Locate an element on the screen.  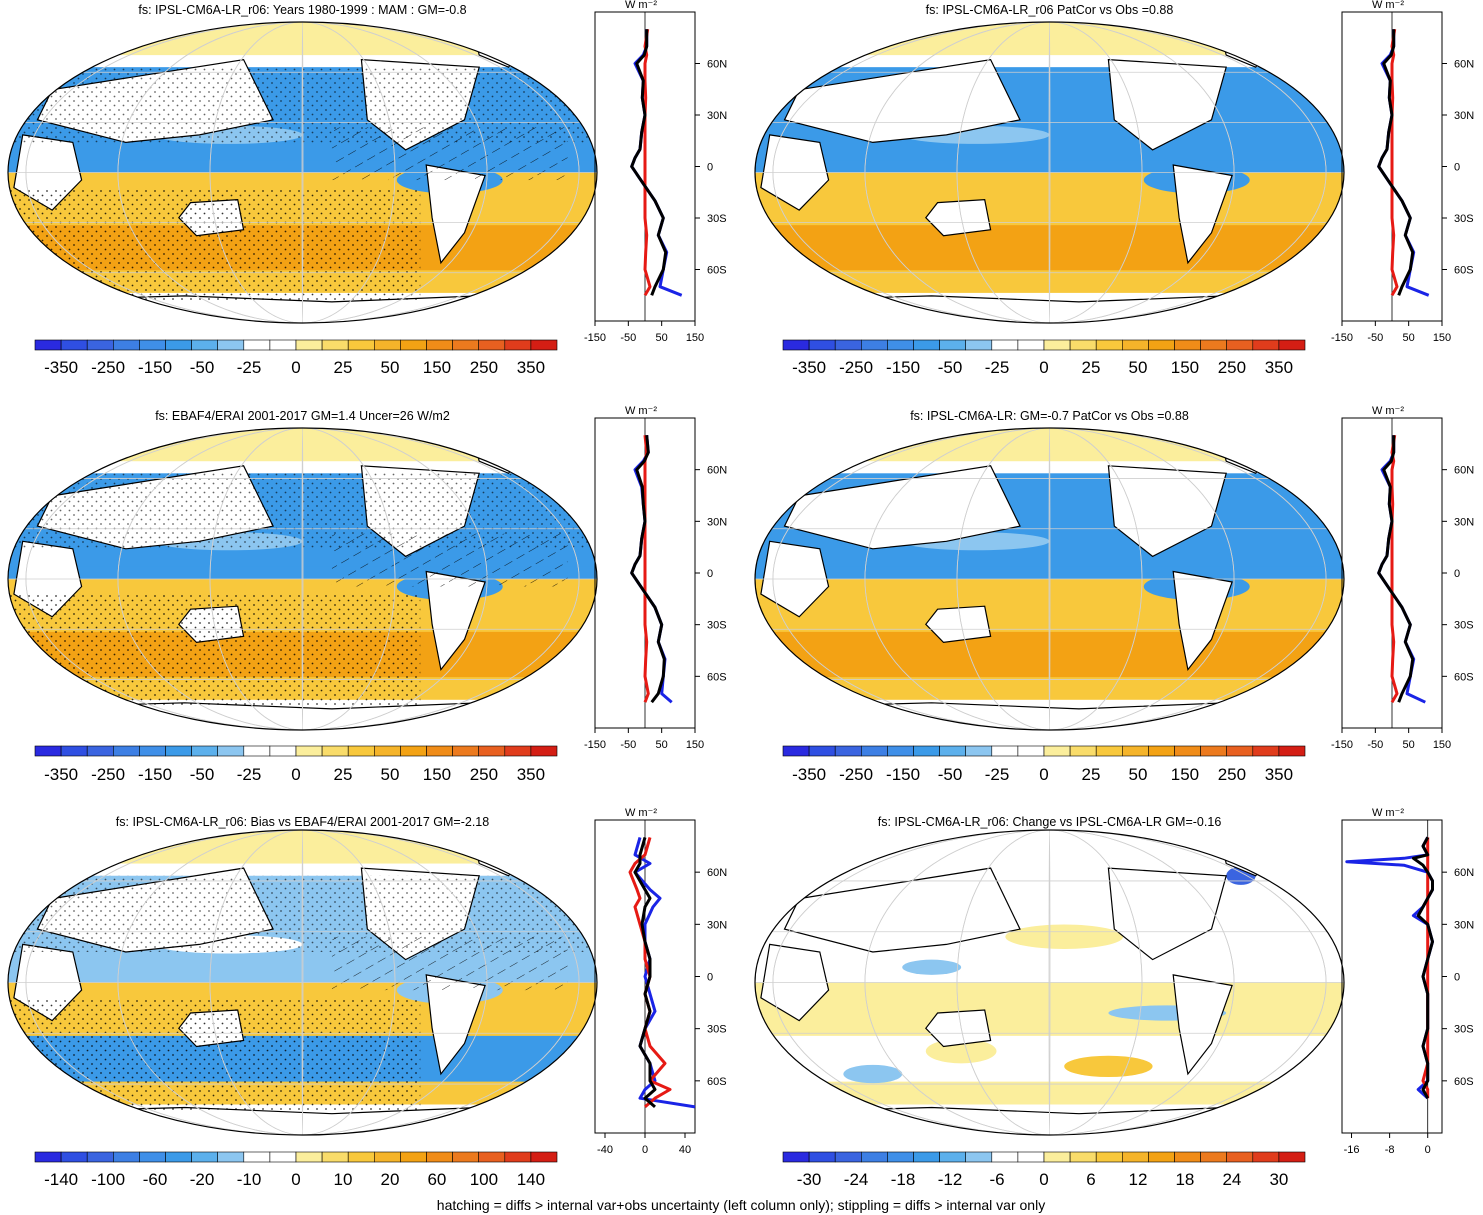
colorbar-tick-label: 18 is located at coordinates (1184, 1179).